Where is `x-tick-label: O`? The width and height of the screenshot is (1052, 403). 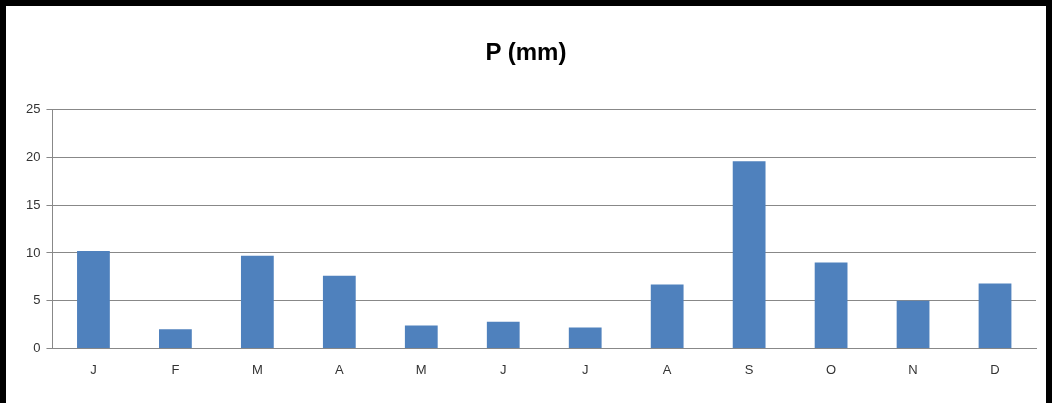
x-tick-label: O is located at coordinates (831, 369).